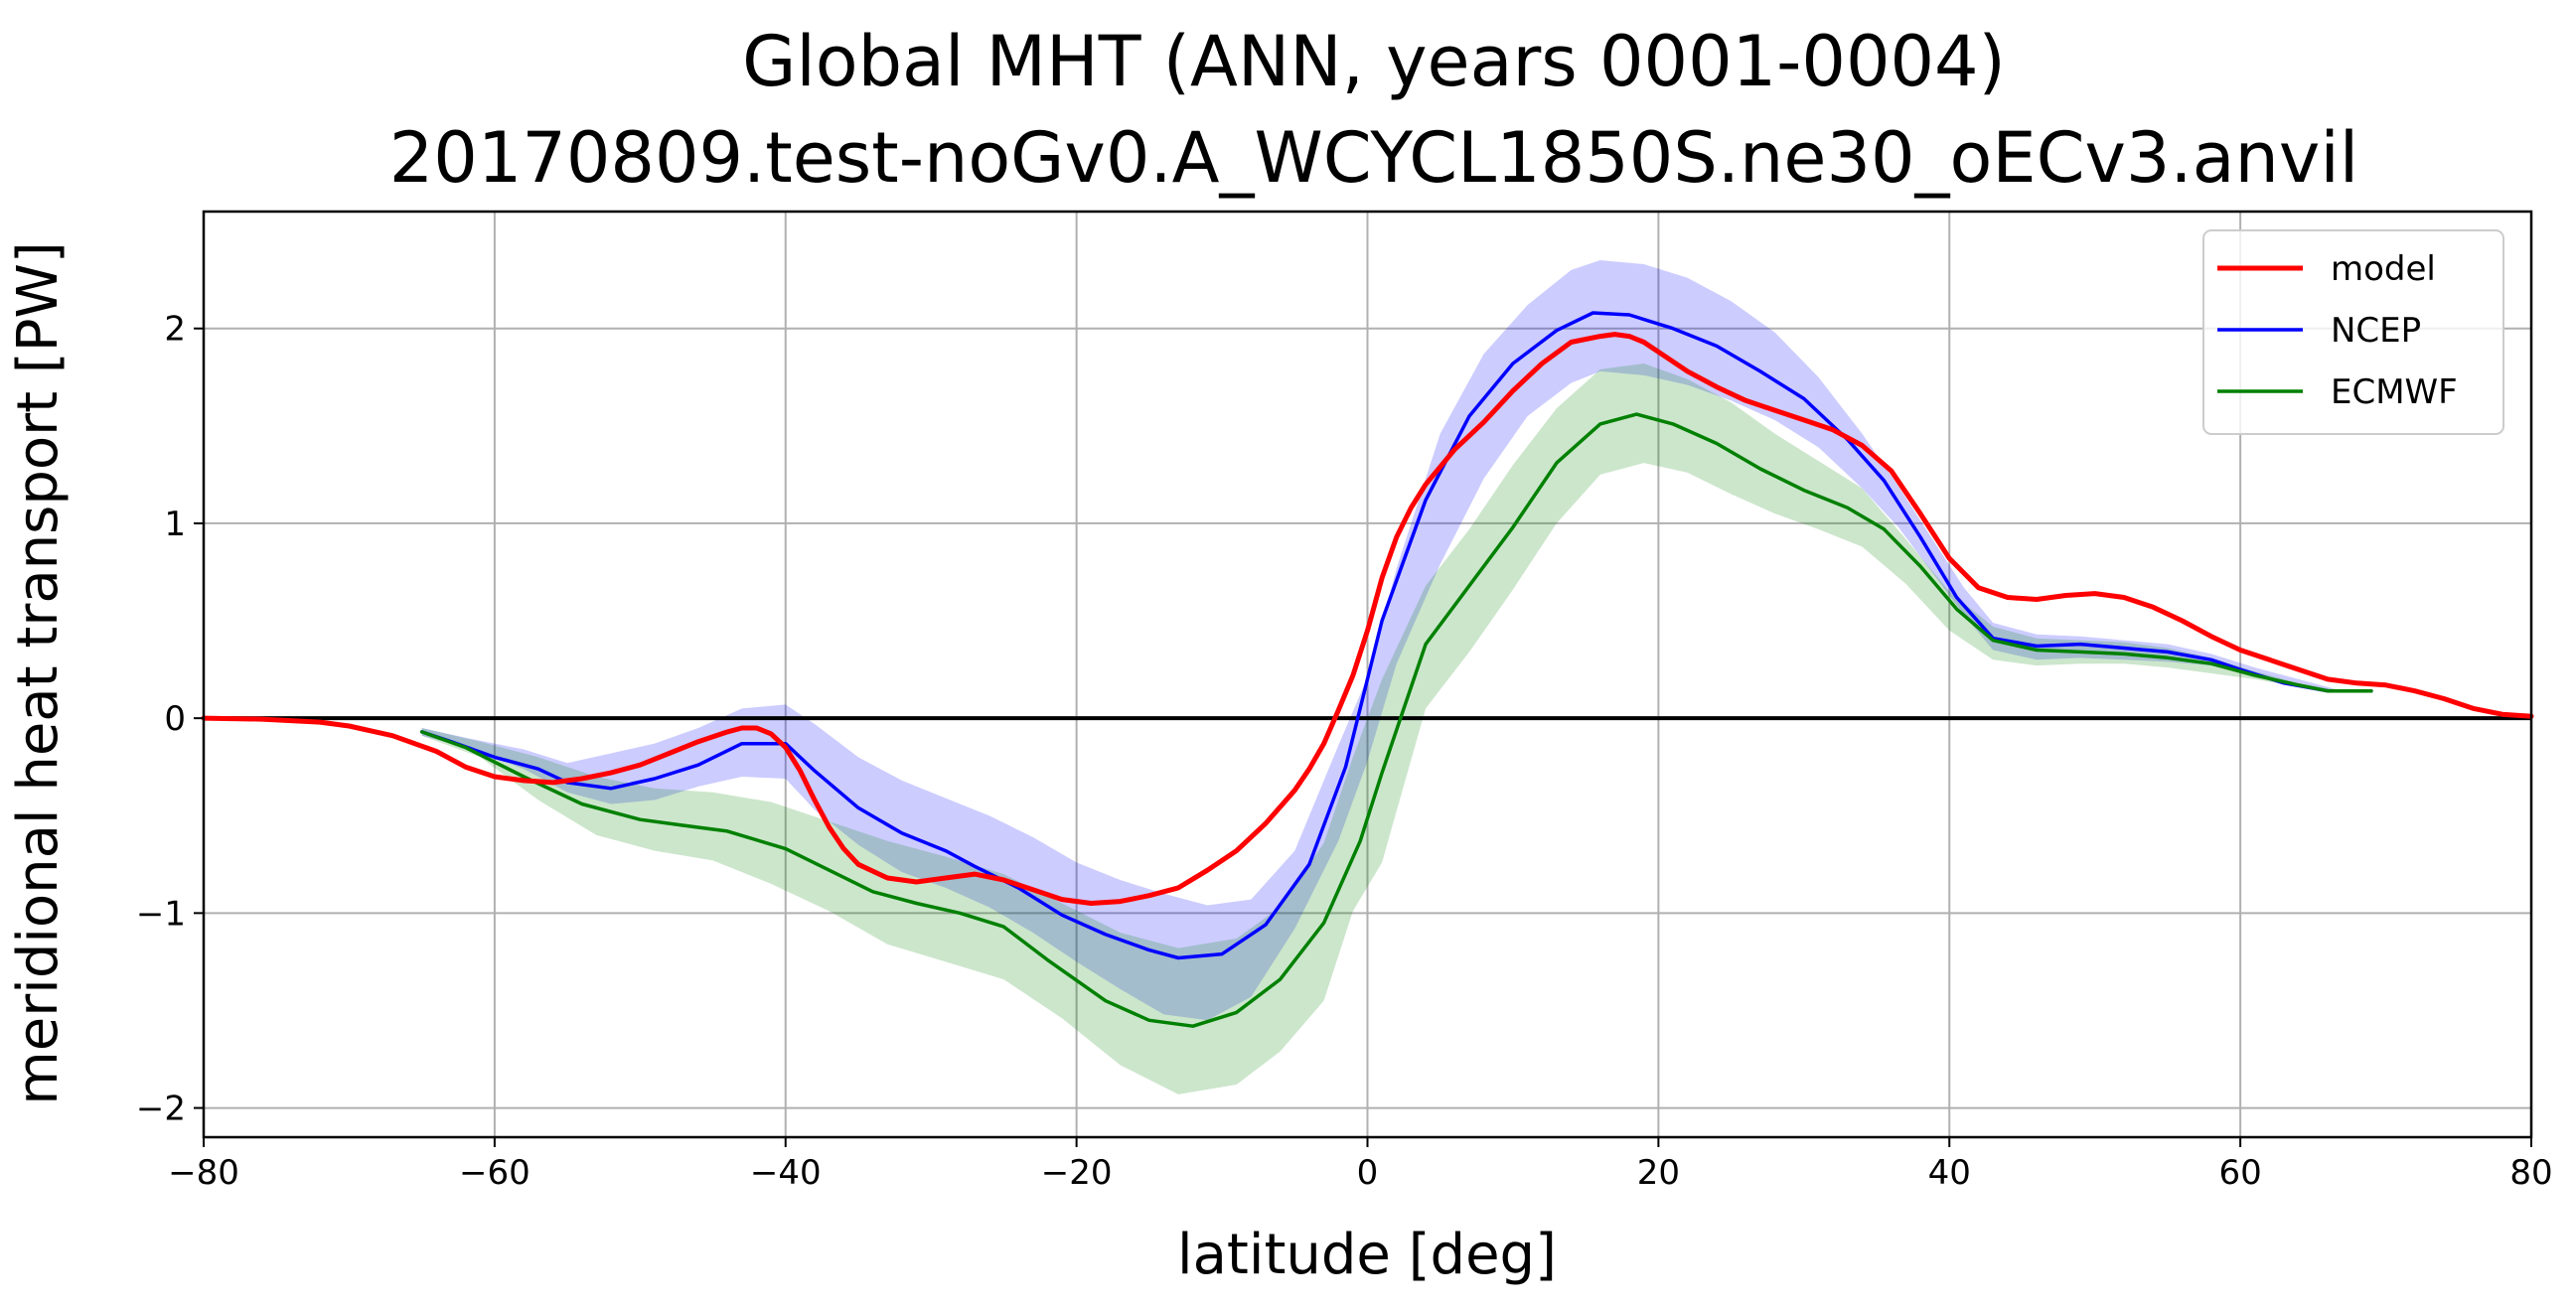 Image resolution: width=2576 pixels, height=1311 pixels. What do you see at coordinates (2240, 1173) in the screenshot?
I see `x-tick-label: 60` at bounding box center [2240, 1173].